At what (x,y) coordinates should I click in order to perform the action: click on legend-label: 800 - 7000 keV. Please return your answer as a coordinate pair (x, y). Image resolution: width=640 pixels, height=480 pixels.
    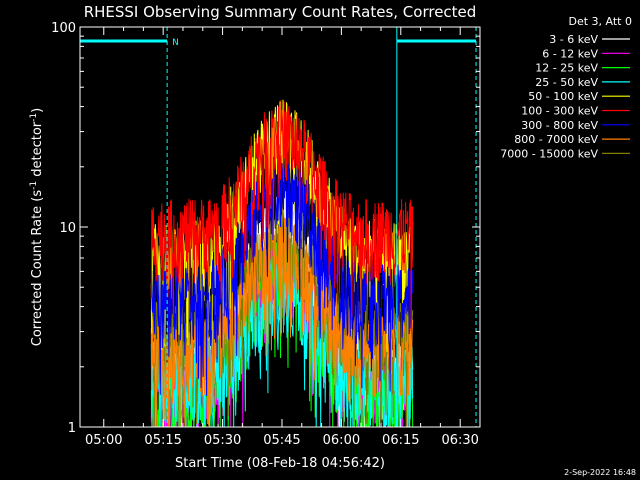
    Looking at the image, I should click on (556, 139).